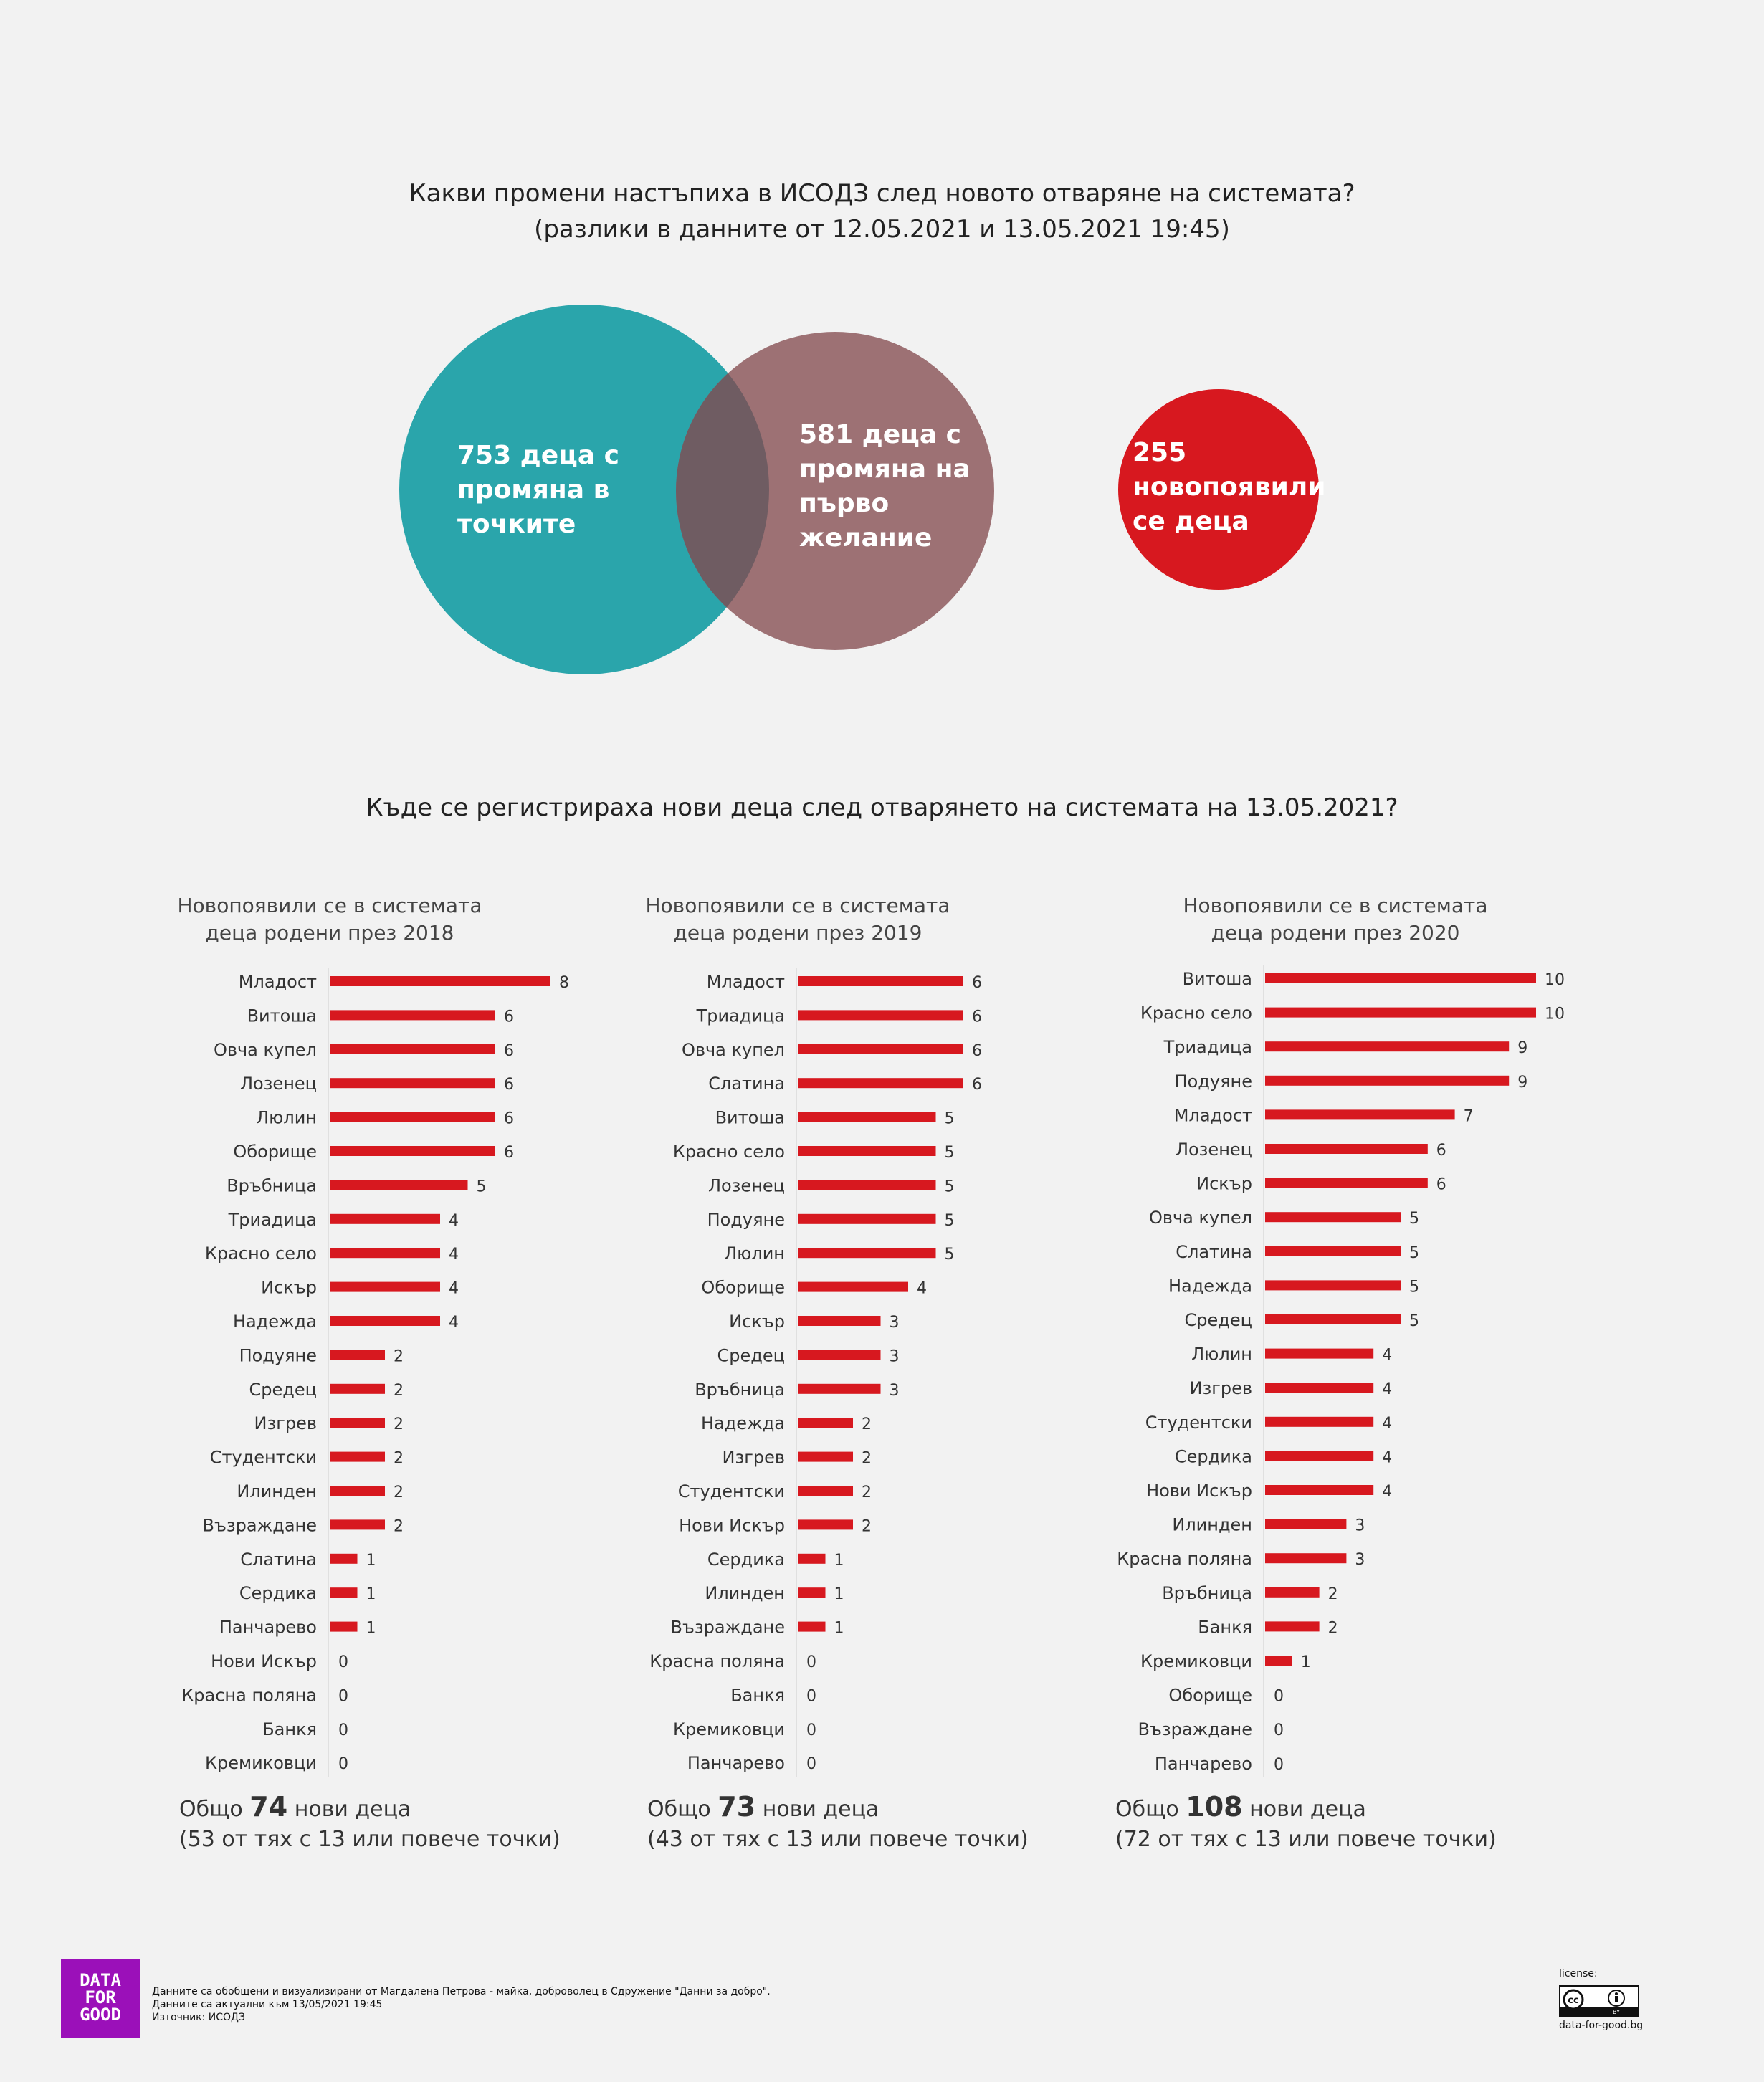  Describe the element at coordinates (1469, 1116) in the screenshot. I see `value-label: 7` at that location.